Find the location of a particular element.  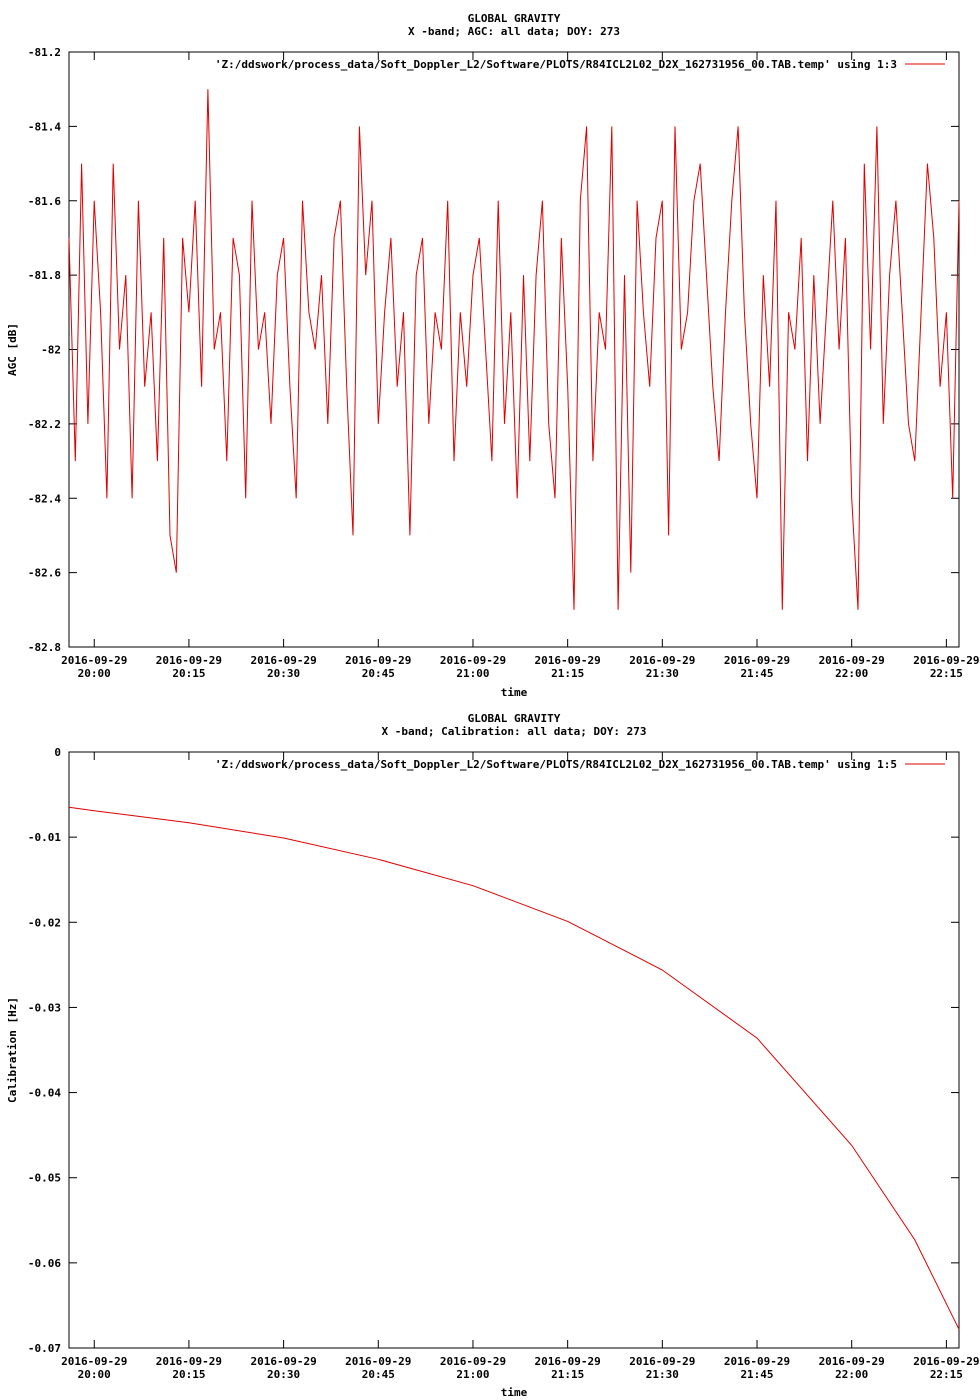

y-tick-label: -82.6 is located at coordinates (44, 573).